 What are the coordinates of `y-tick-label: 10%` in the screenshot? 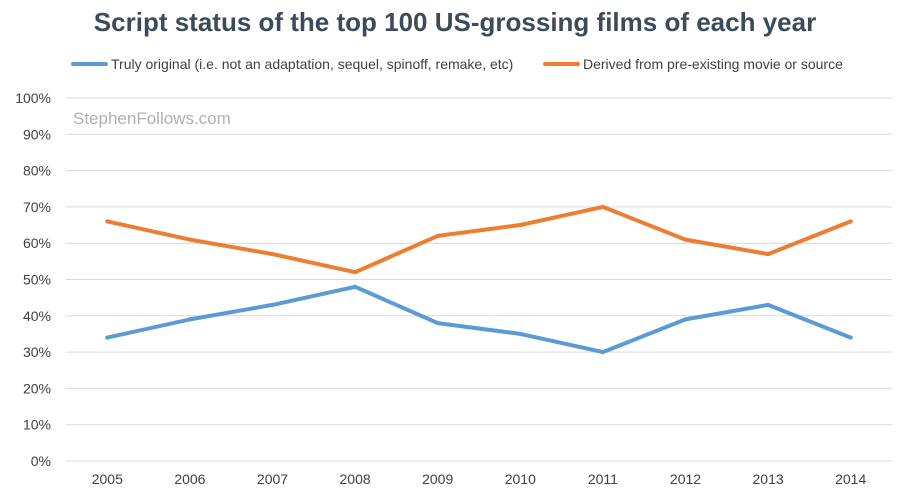 It's located at (37, 425).